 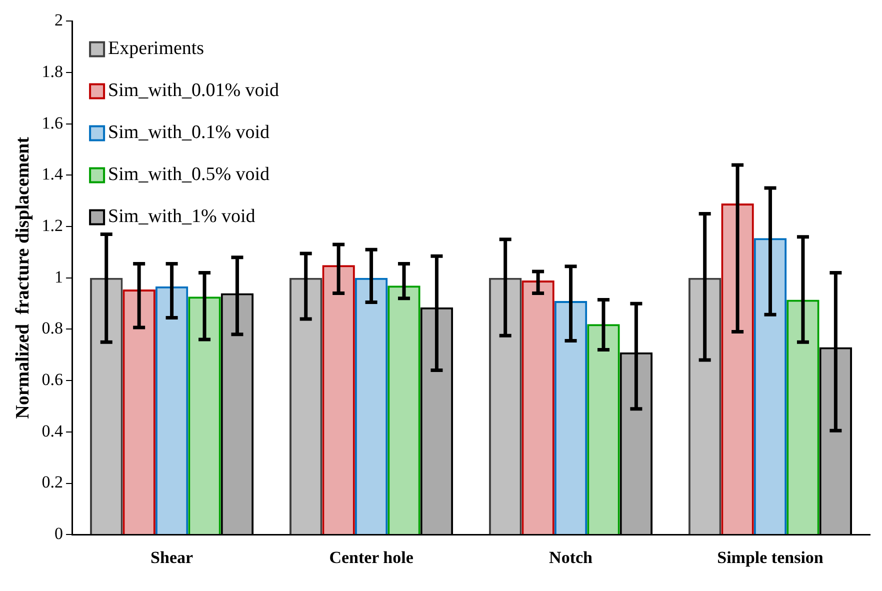 What do you see at coordinates (156, 49) in the screenshot?
I see `legend-label: Experiments` at bounding box center [156, 49].